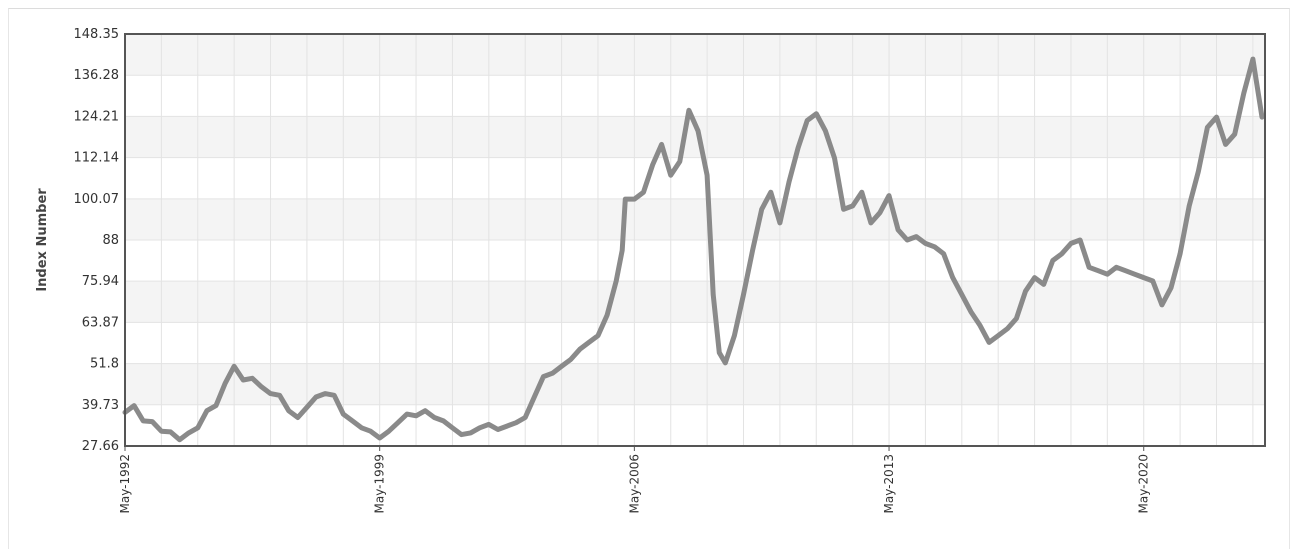 The height and width of the screenshot is (549, 1295). What do you see at coordinates (125, 483) in the screenshot?
I see `x-tick-label: May-1992` at bounding box center [125, 483].